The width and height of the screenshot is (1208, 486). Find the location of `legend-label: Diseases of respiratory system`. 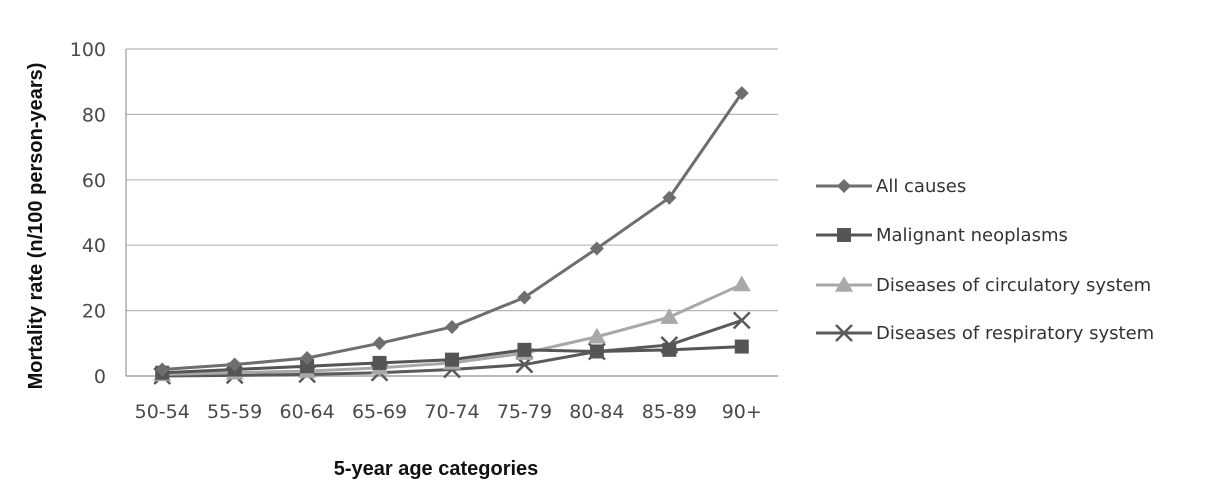

legend-label: Diseases of respiratory system is located at coordinates (1015, 333).